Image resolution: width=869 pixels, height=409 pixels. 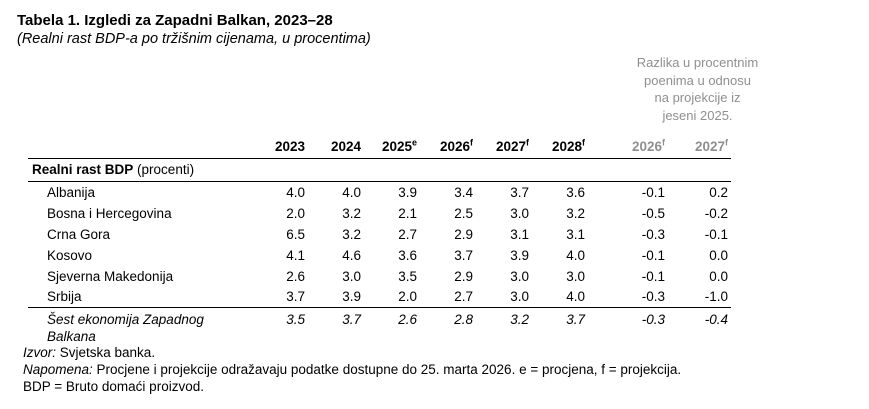 I want to click on col-header-2025: 2025e, so click(x=392, y=144).